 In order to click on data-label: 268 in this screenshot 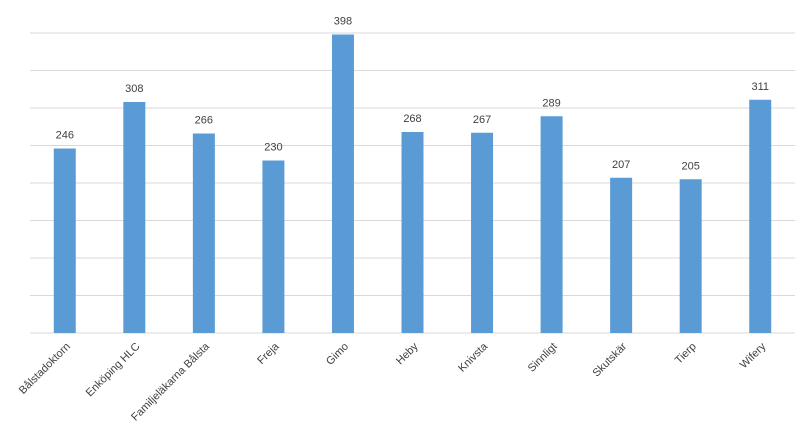, I will do `click(412, 119)`.